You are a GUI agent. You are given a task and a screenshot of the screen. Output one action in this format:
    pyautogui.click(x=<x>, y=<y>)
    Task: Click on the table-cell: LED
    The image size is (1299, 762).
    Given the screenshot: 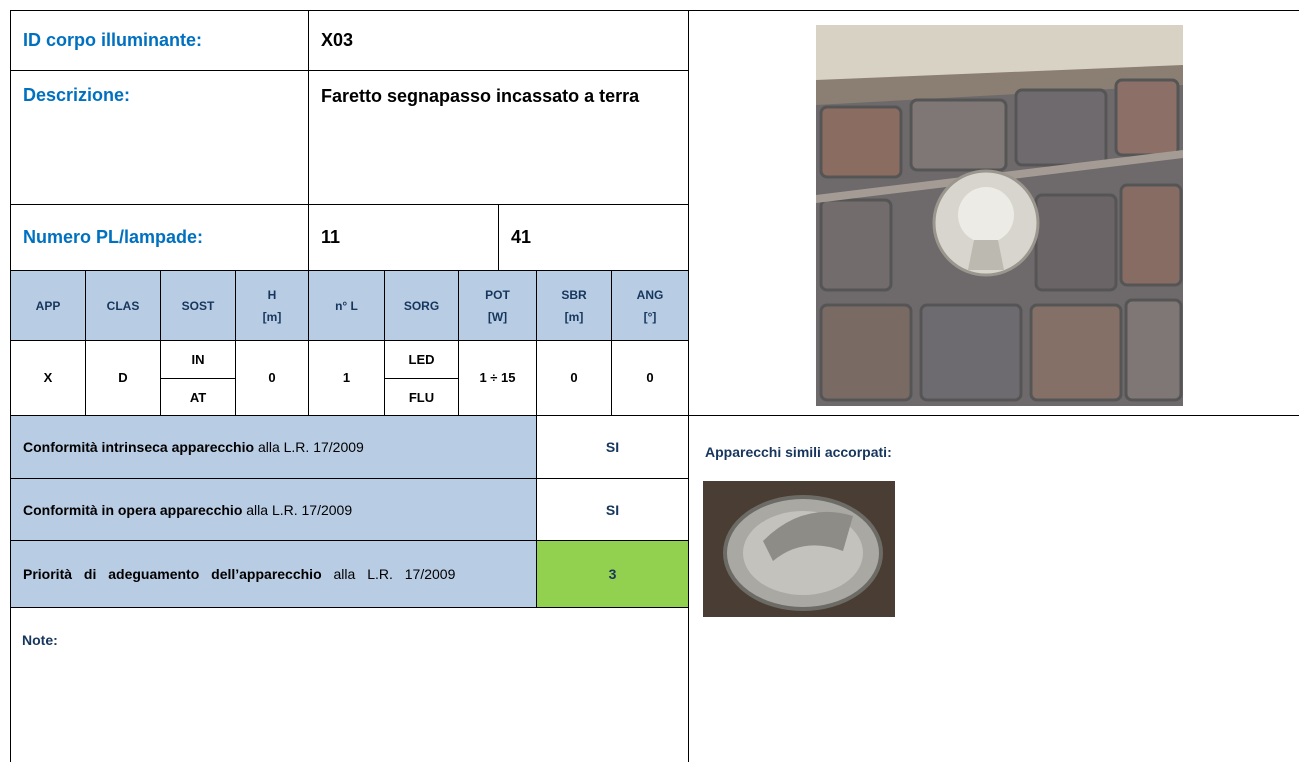 What is the action you would take?
    pyautogui.click(x=421, y=359)
    